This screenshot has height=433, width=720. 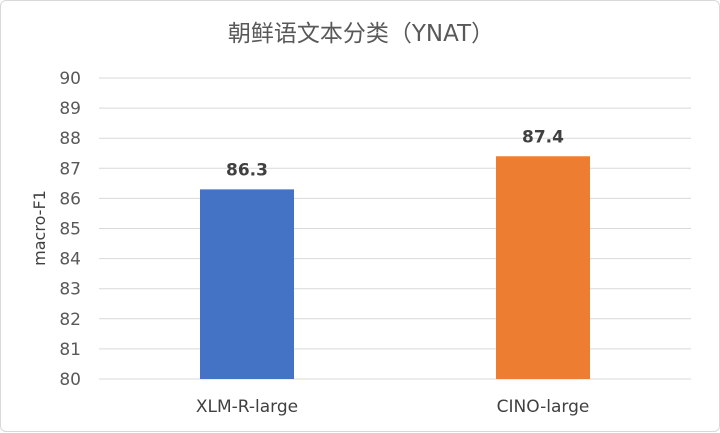 I want to click on y-tick-label: 88, so click(x=70, y=139).